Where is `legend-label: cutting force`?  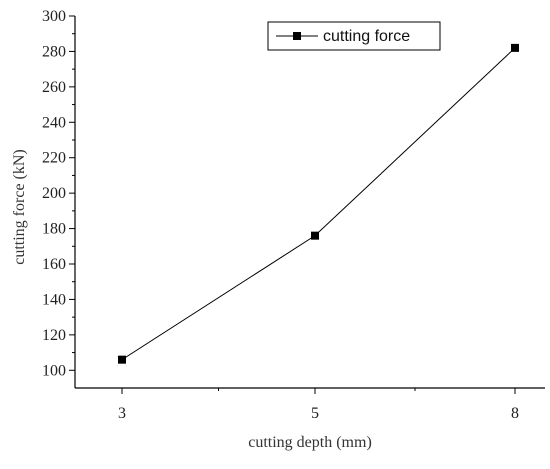 legend-label: cutting force is located at coordinates (366, 36).